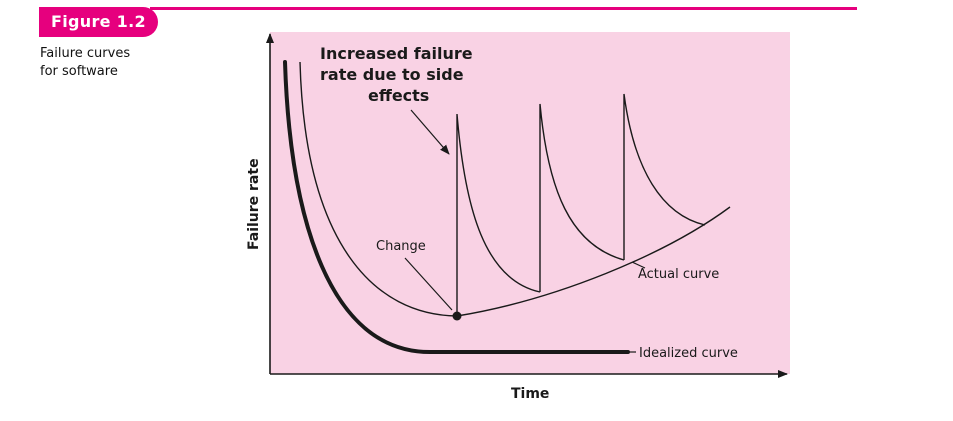 Image resolution: width=953 pixels, height=421 pixels. Describe the element at coordinates (98, 22) in the screenshot. I see `figure-number-badge: Figure 1.2` at that location.